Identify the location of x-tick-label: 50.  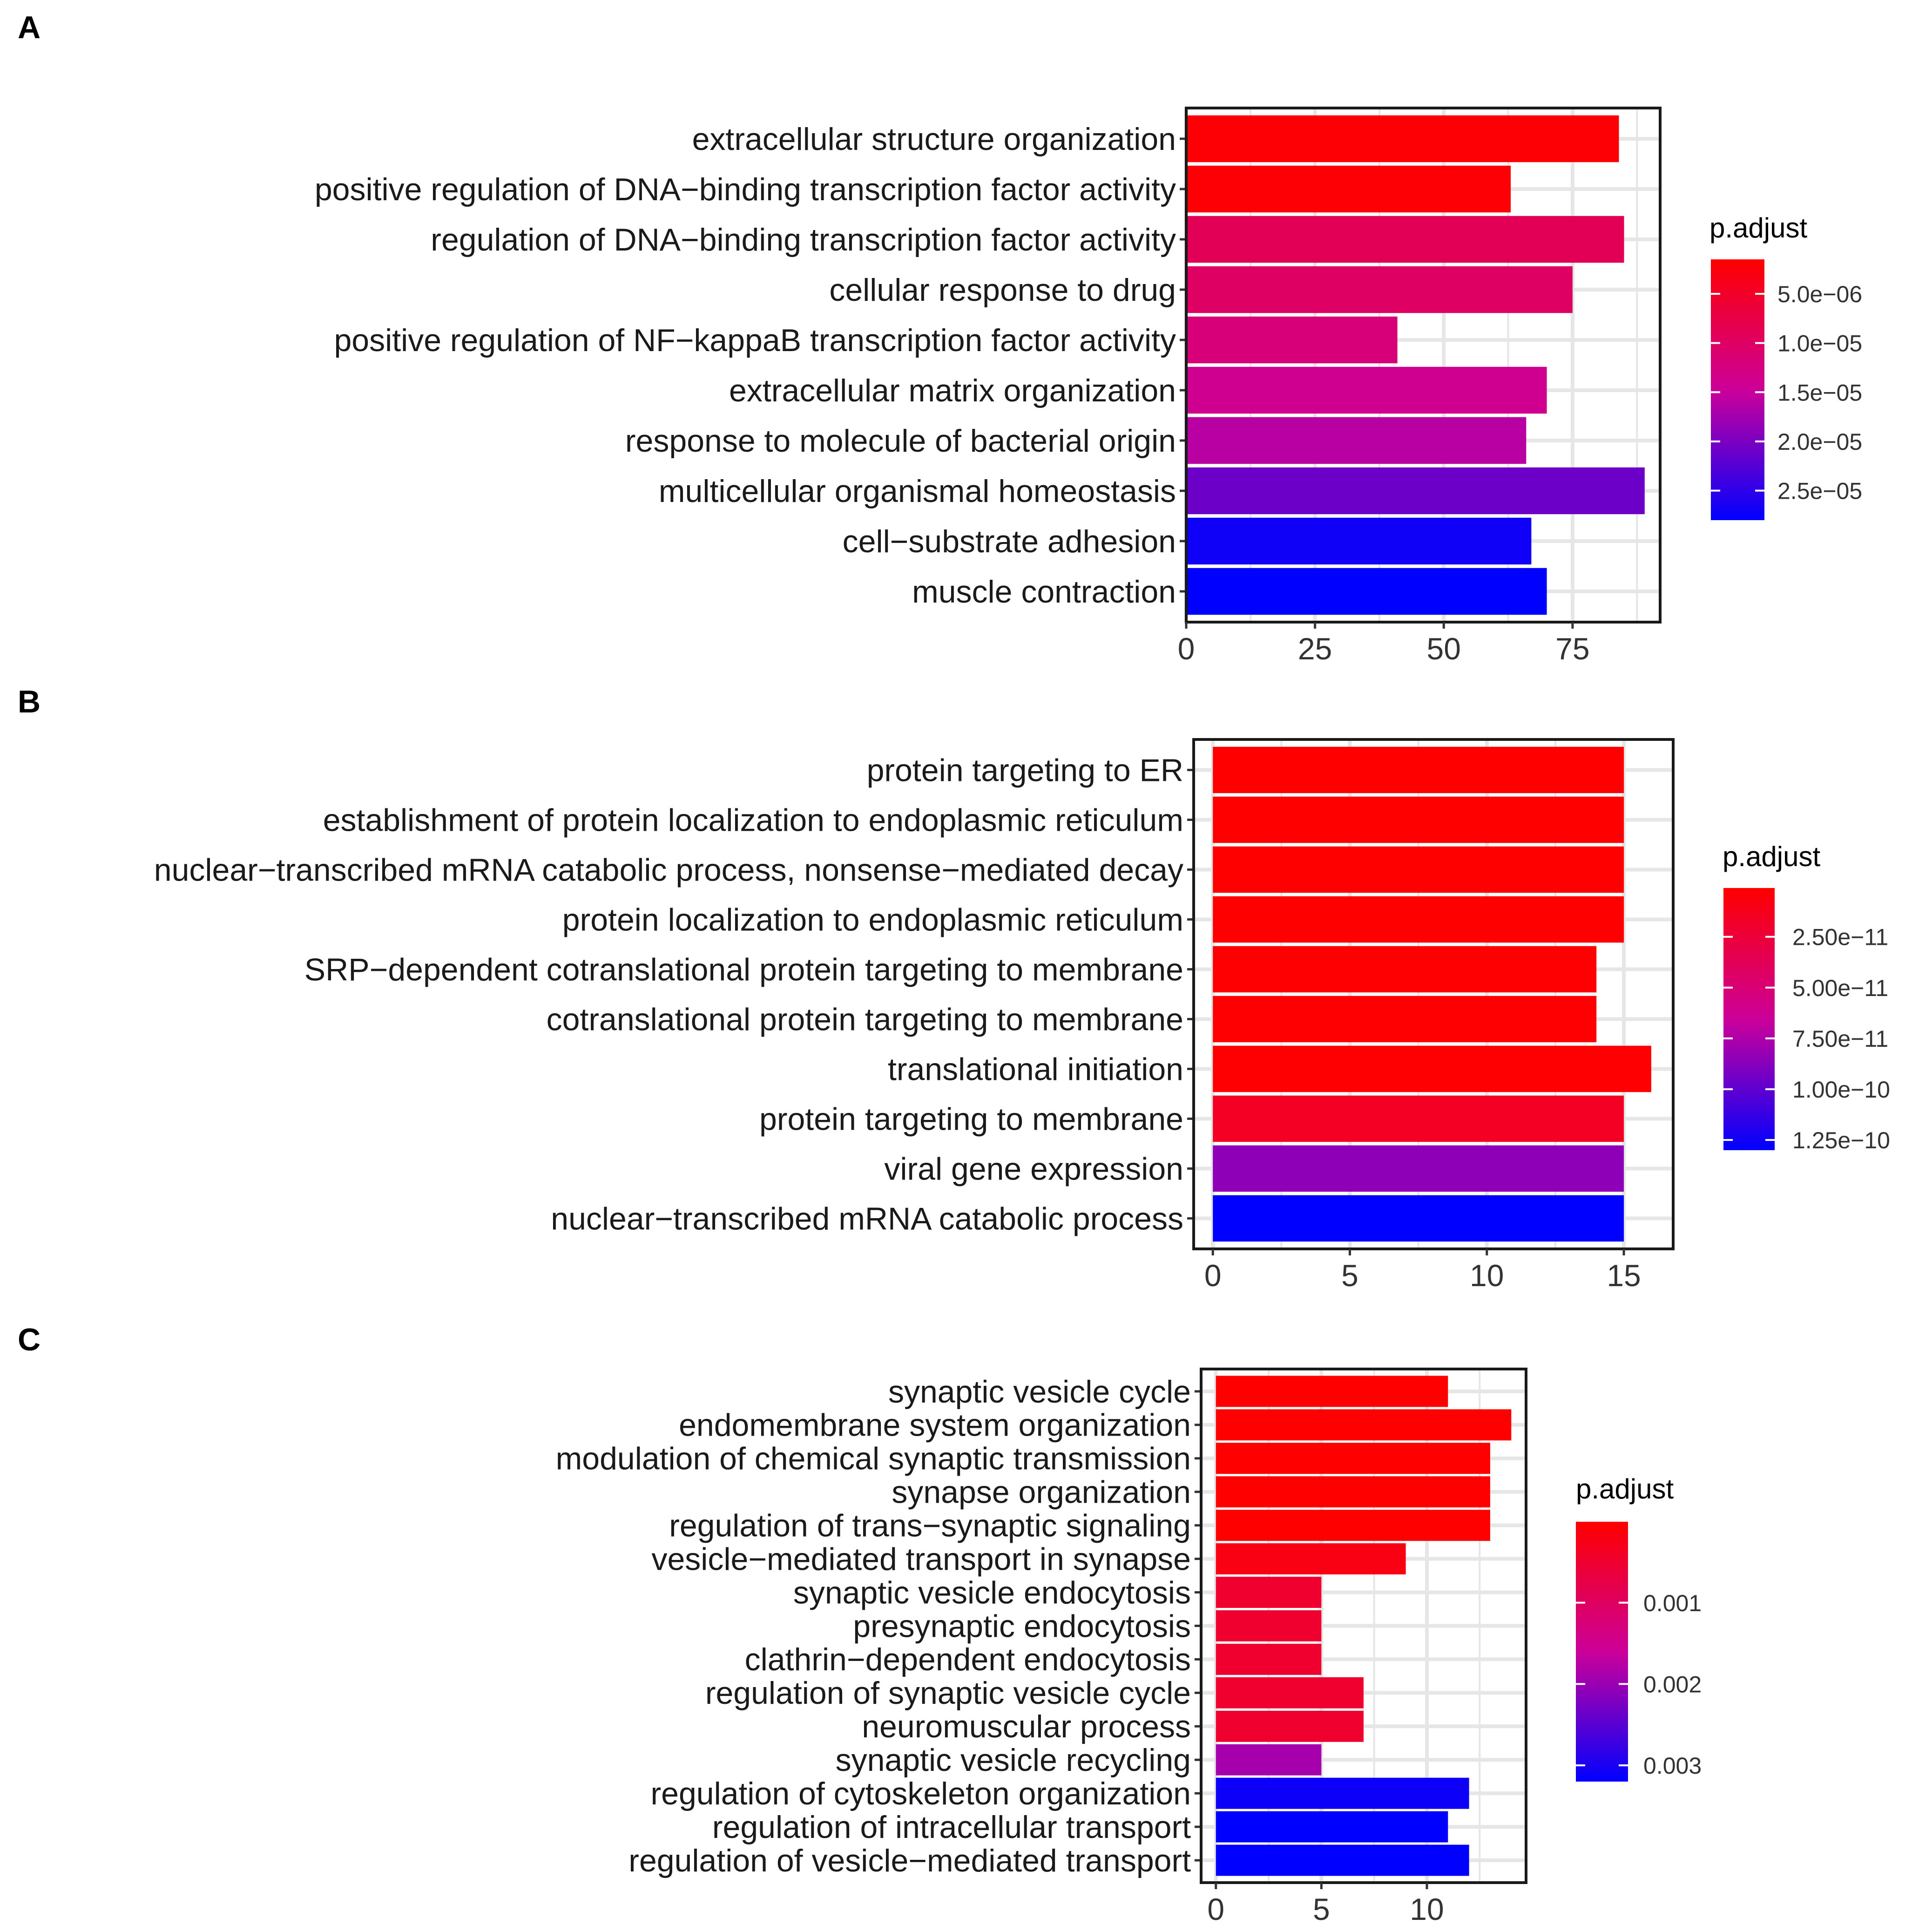
(1444, 648).